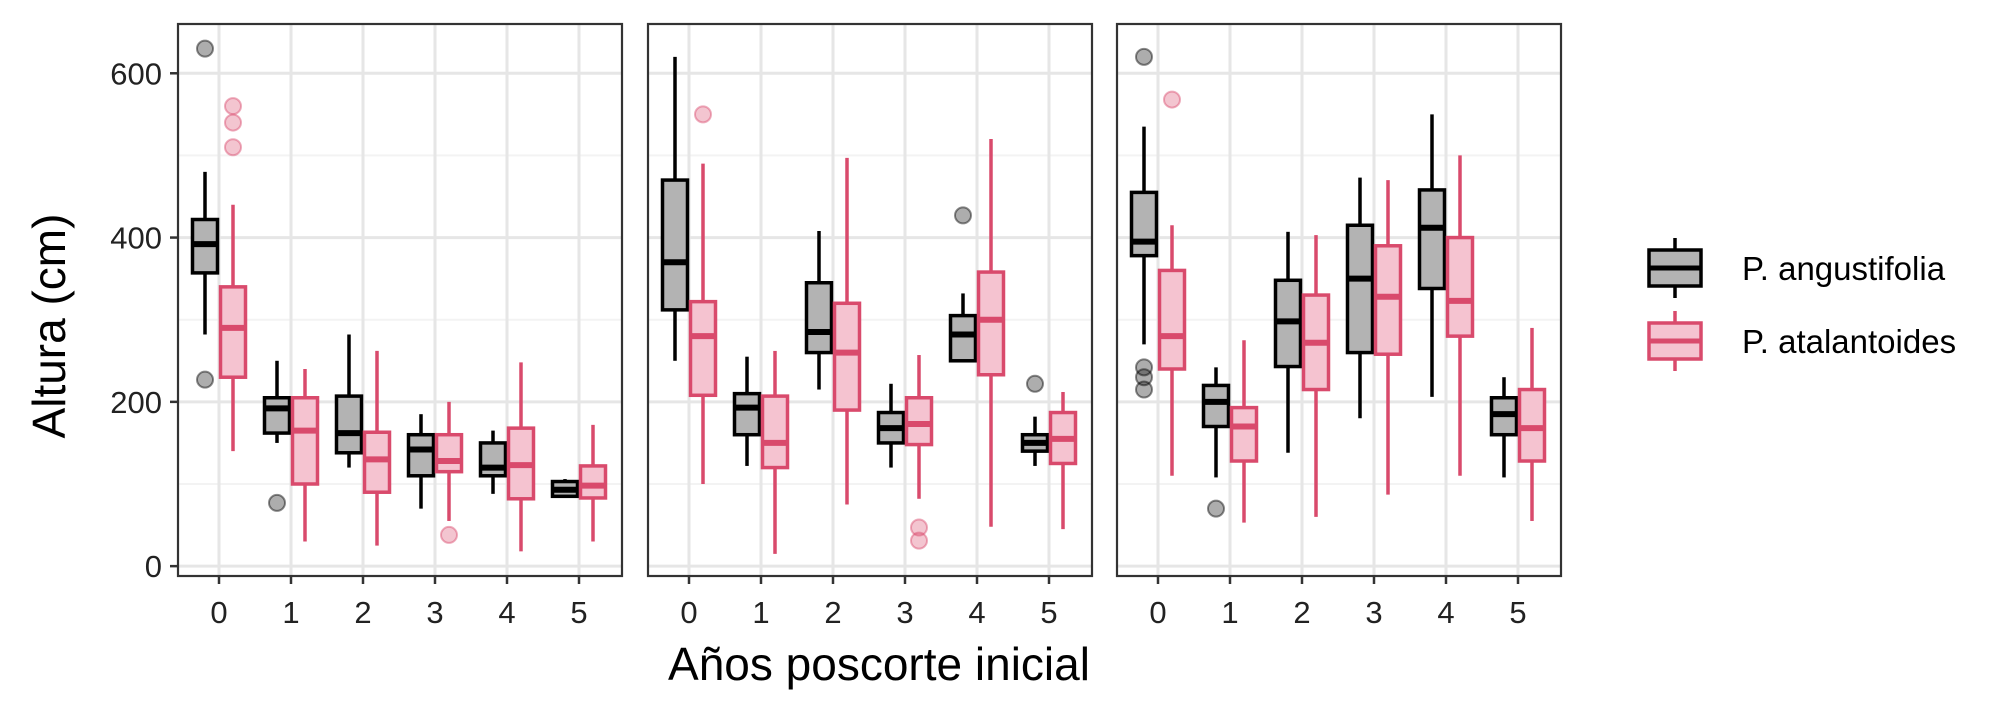  I want to click on y-tick-label: 200, so click(136, 402).